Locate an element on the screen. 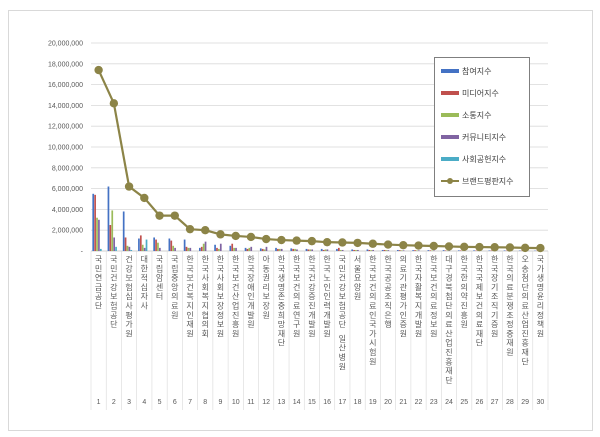 This screenshot has width=600, height=437. x-category-label: 단 is located at coordinates (114, 324).